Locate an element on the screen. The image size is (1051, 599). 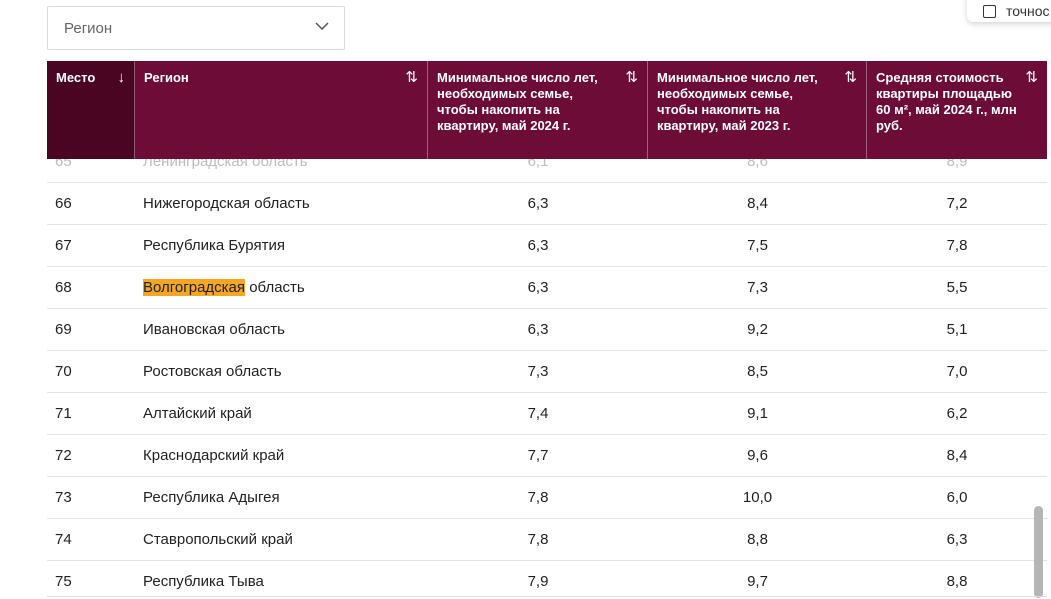
cell-years-2024: 7,3 is located at coordinates (538, 371).